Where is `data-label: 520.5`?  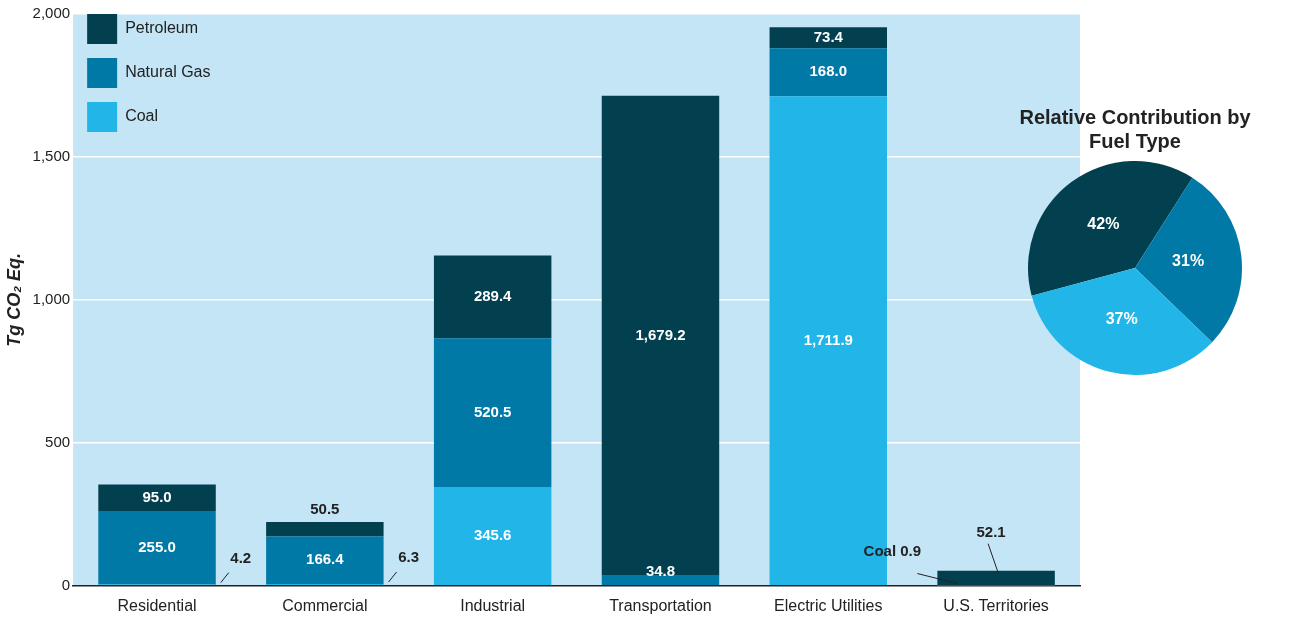
data-label: 520.5 is located at coordinates (492, 411).